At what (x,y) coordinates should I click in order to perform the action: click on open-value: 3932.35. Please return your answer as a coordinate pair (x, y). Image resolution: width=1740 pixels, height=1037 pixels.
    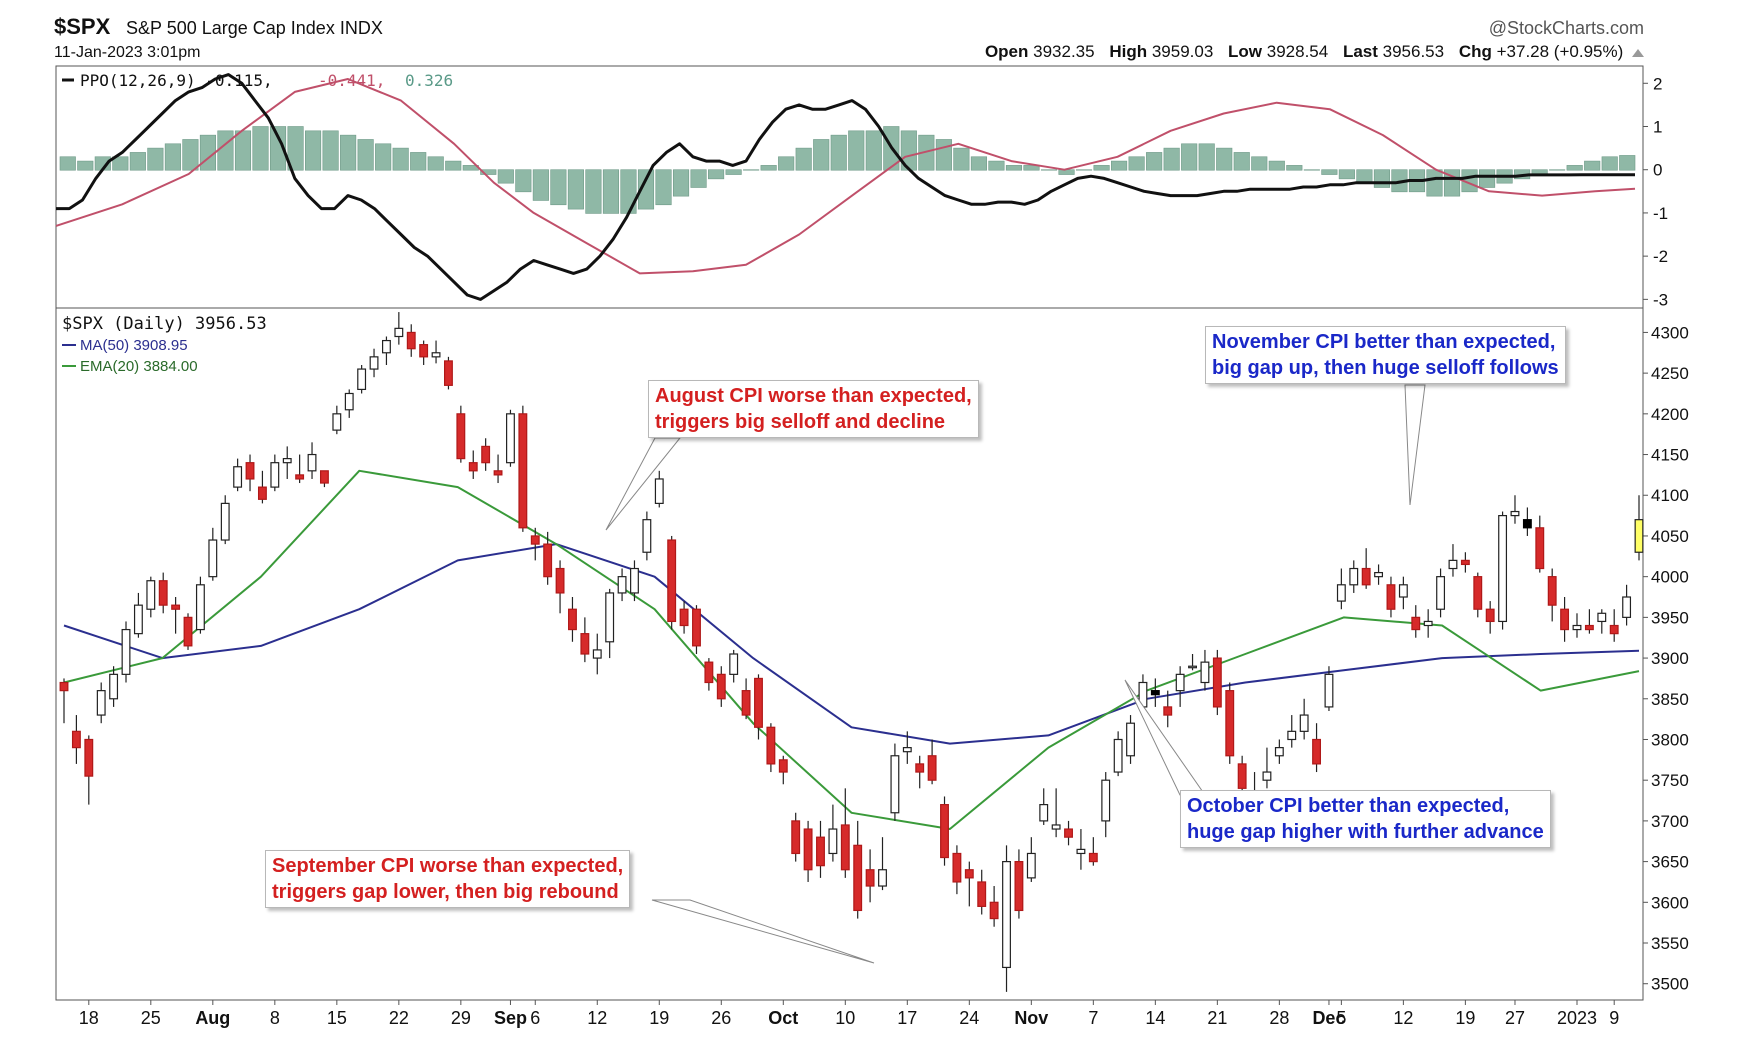
    Looking at the image, I should click on (1064, 51).